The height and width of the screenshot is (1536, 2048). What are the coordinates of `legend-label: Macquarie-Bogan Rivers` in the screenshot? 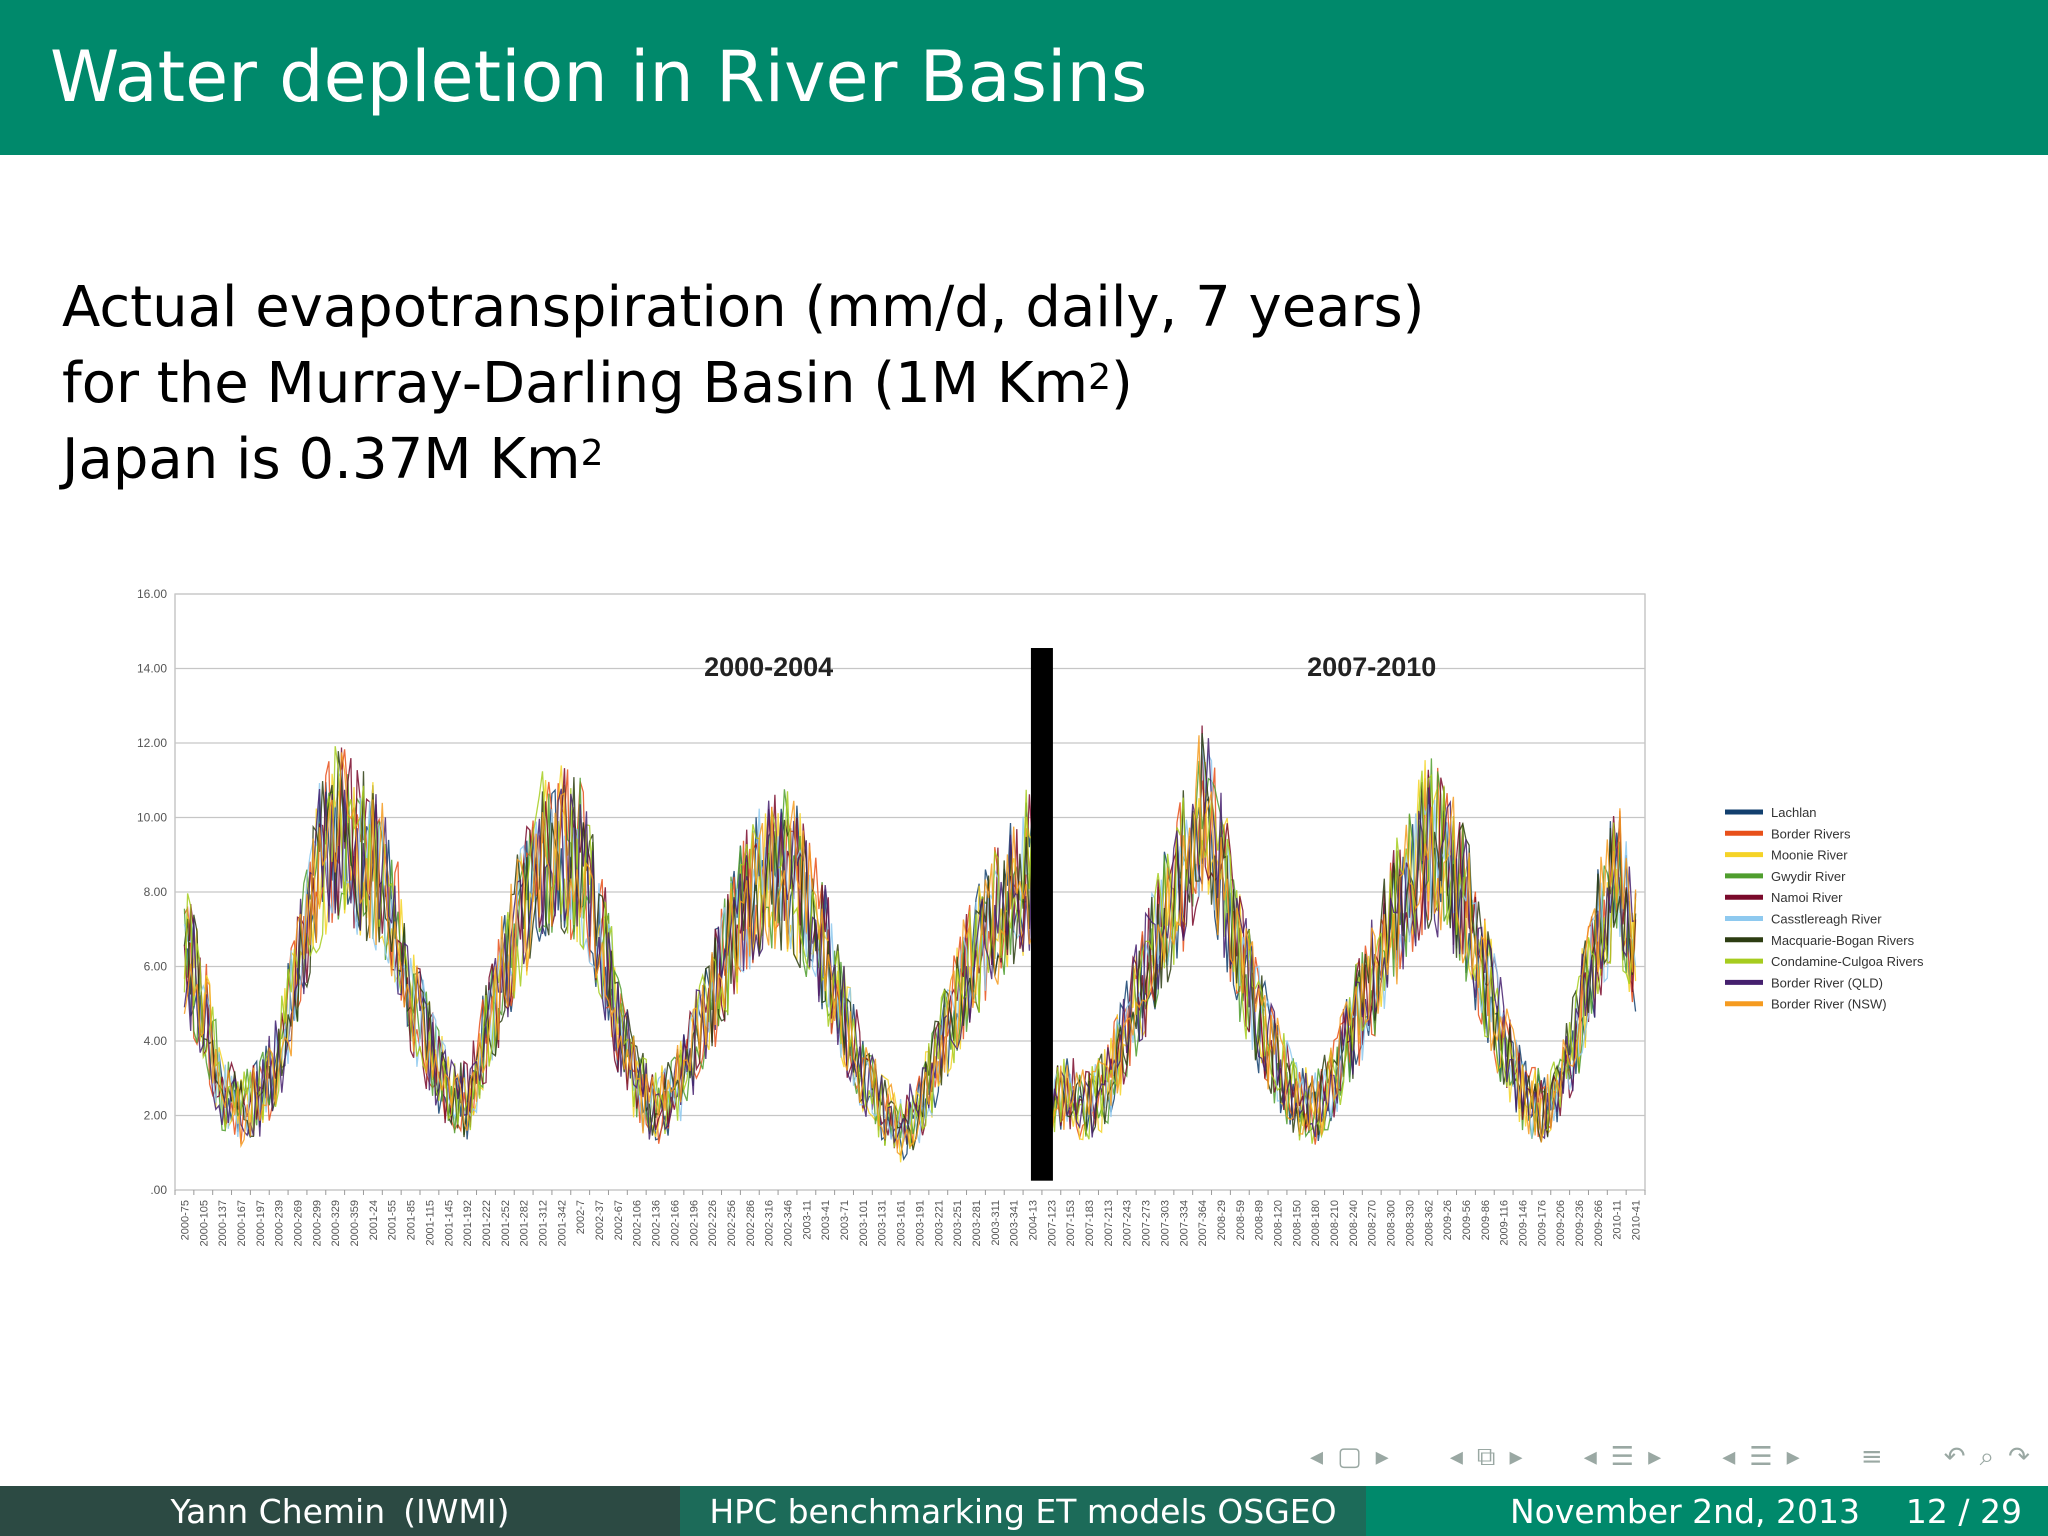 It's located at (1843, 940).